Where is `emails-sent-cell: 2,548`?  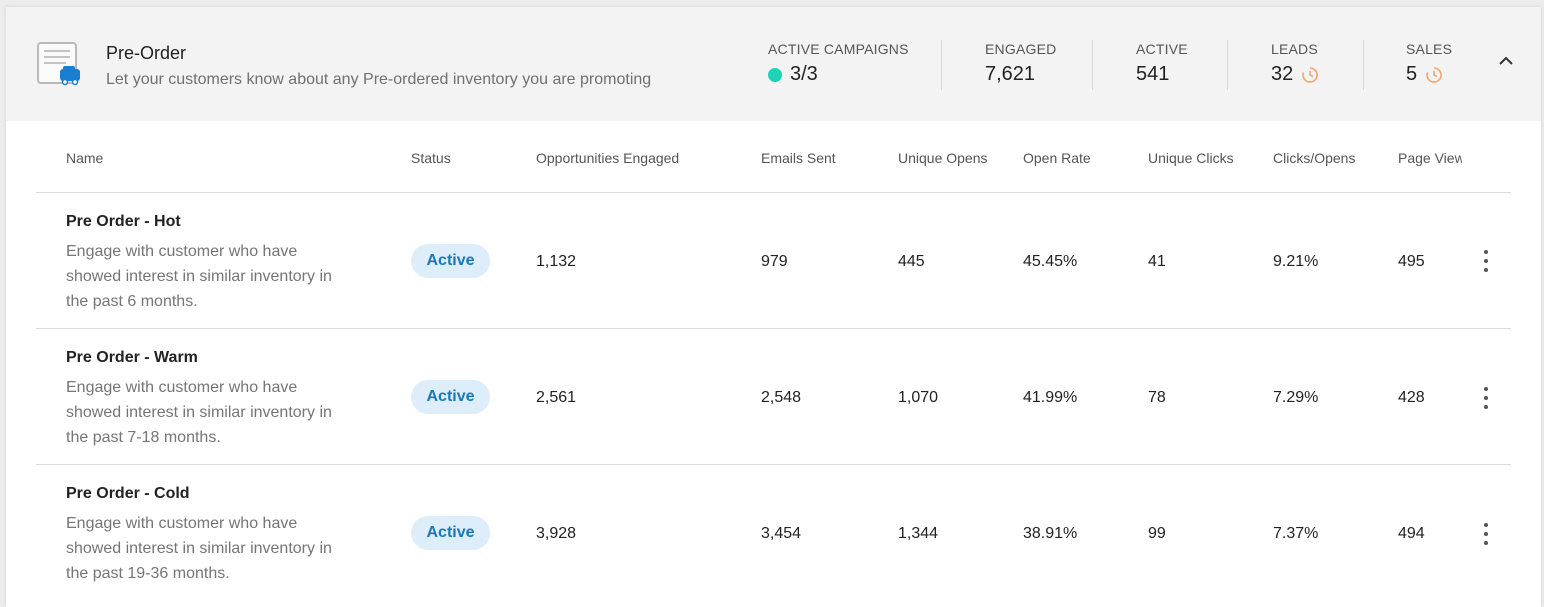 emails-sent-cell: 2,548 is located at coordinates (781, 397).